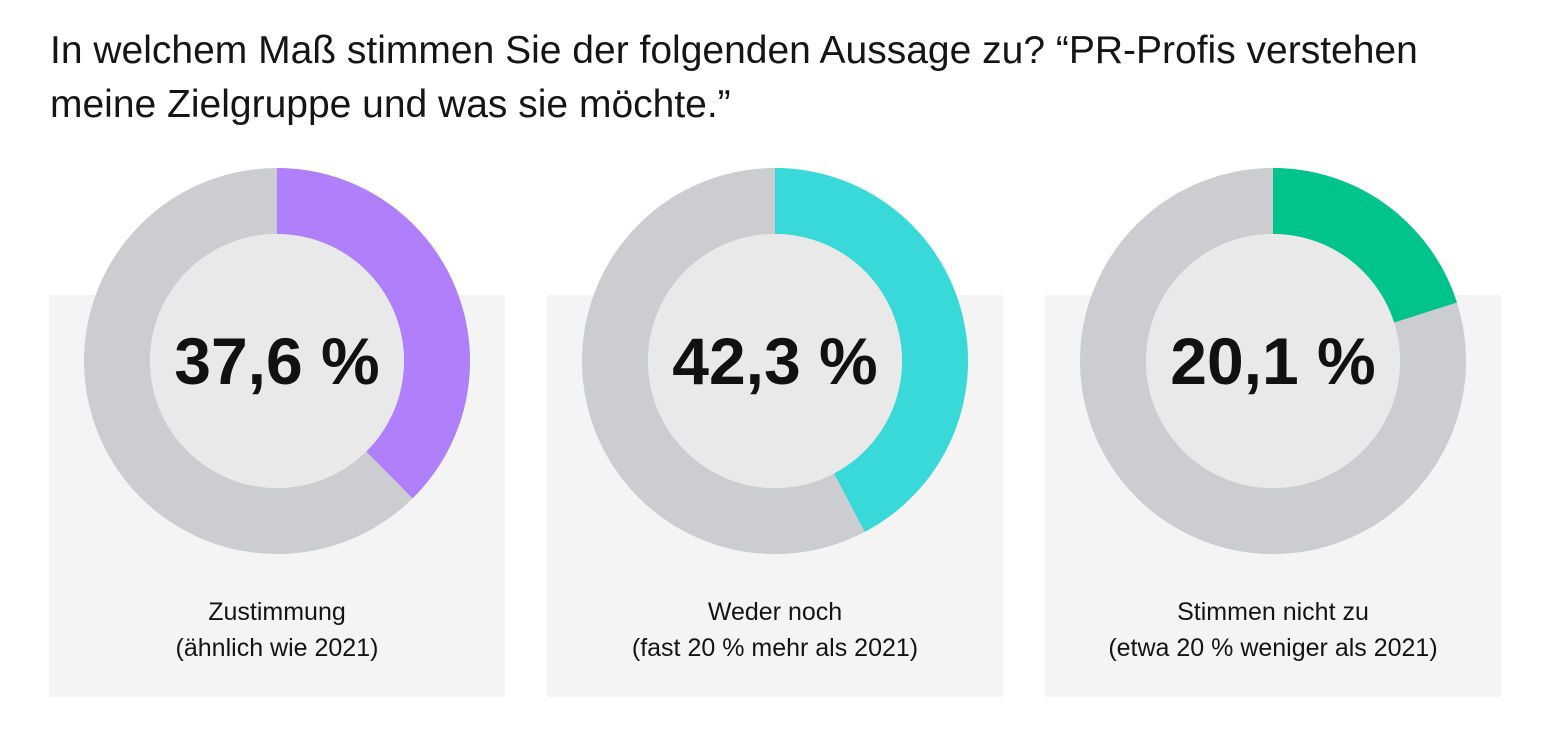  Describe the element at coordinates (277, 612) in the screenshot. I see `category-title: Zustimmung` at that location.